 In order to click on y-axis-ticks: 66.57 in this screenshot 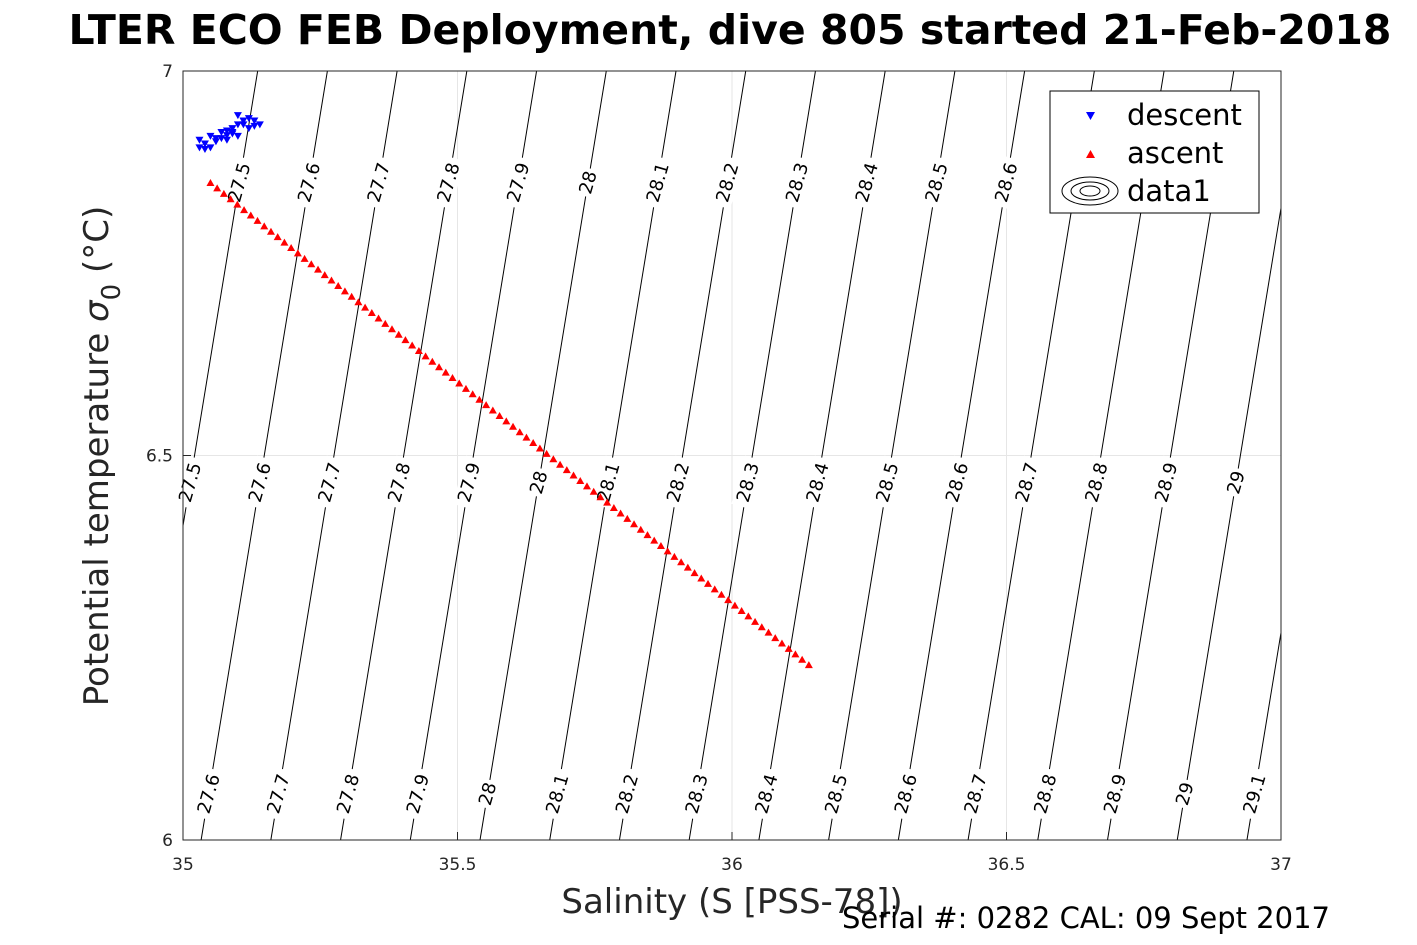, I will do `click(168, 456)`.